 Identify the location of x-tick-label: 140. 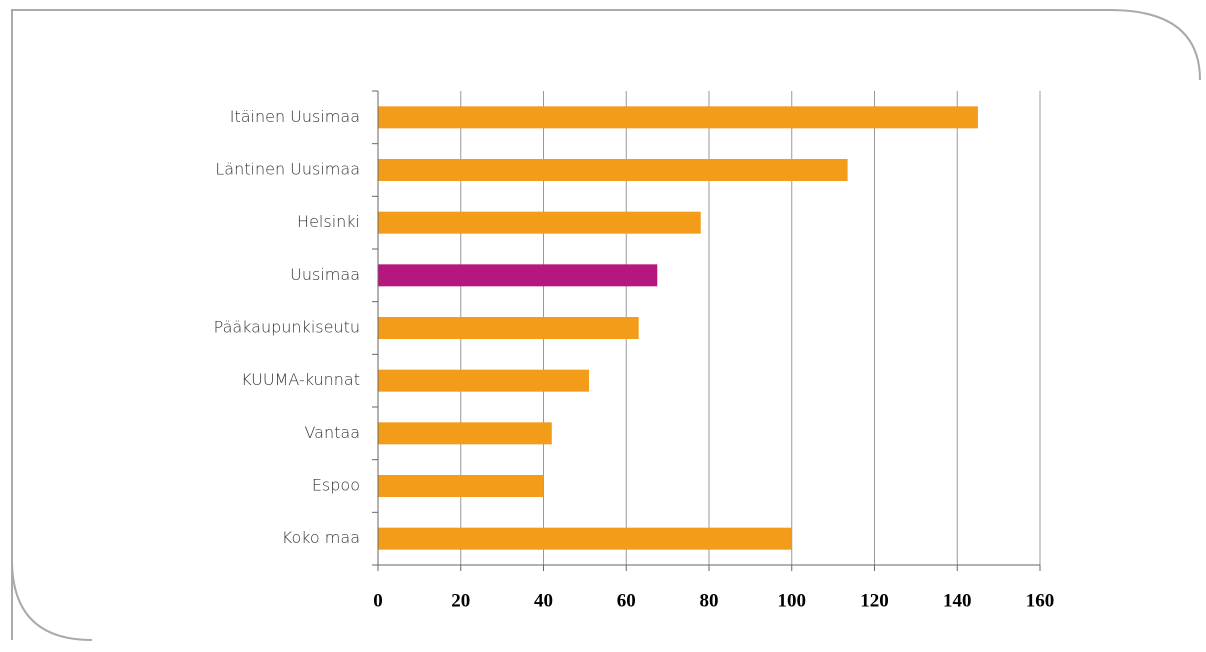
(957, 600).